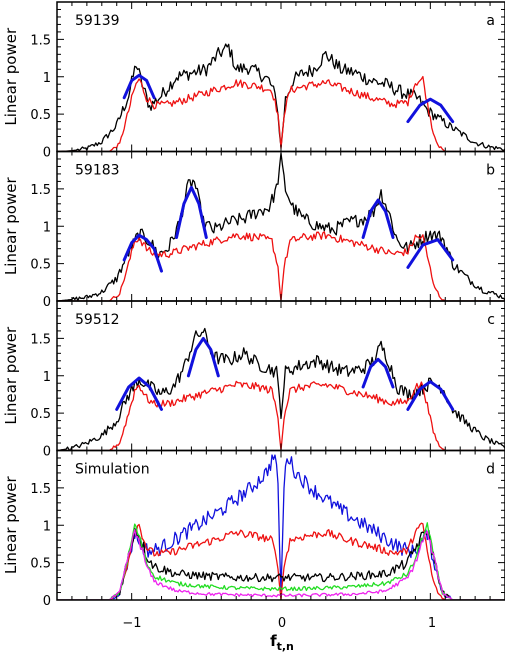 This screenshot has width=505, height=654. I want to click on panel-letter: d, so click(490, 470).